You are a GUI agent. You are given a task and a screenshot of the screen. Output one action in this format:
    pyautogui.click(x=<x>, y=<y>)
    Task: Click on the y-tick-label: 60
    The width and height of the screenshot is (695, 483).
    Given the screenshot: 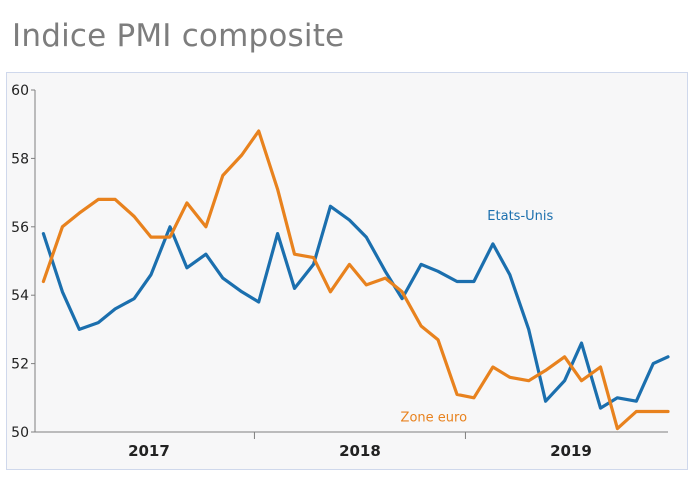 What is the action you would take?
    pyautogui.click(x=20, y=91)
    